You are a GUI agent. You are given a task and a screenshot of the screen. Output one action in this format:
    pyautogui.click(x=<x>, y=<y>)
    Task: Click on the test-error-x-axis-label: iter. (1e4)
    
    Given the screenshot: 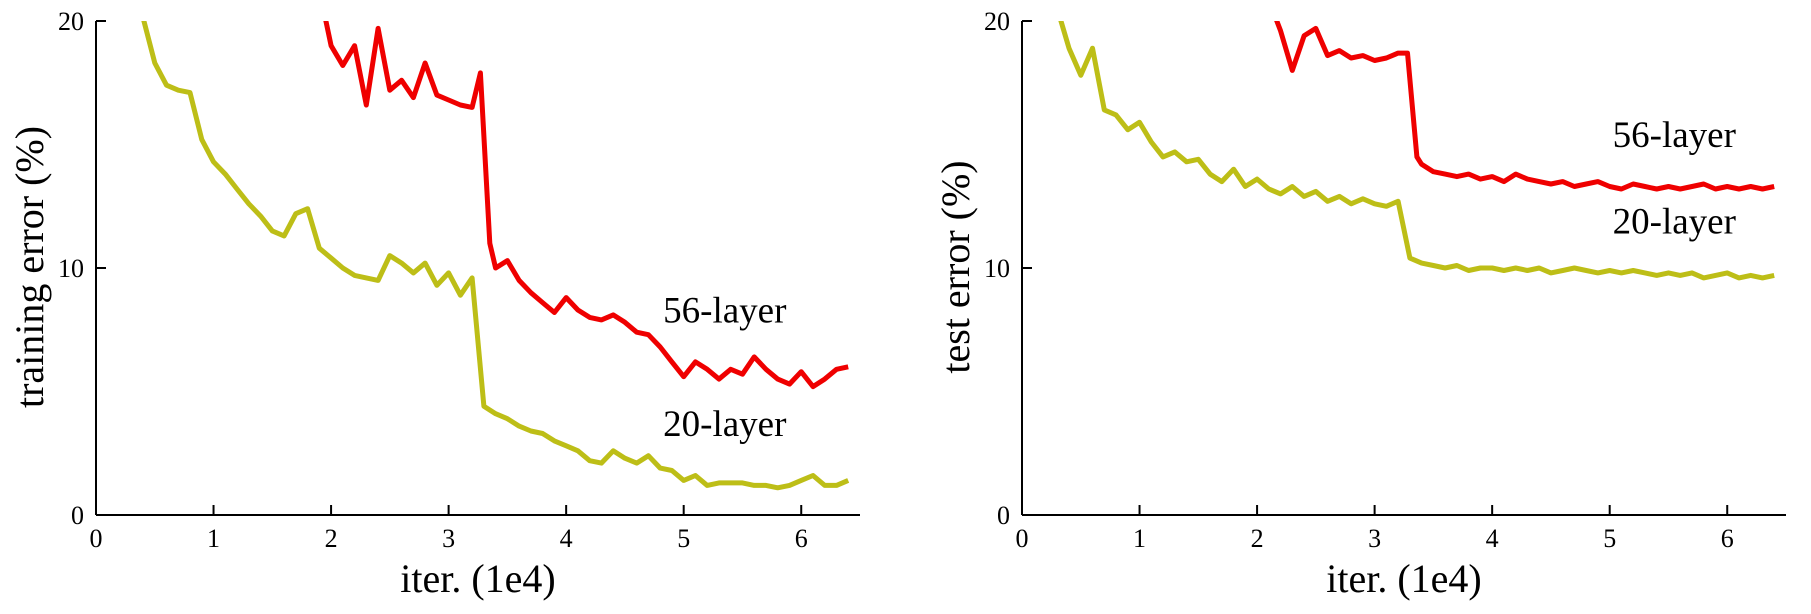 What is the action you would take?
    pyautogui.click(x=1404, y=578)
    